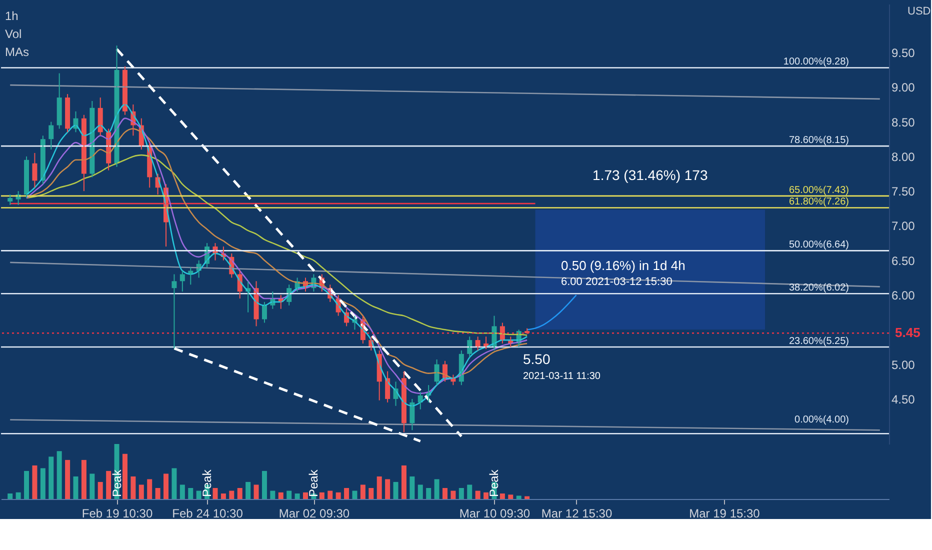  What do you see at coordinates (821, 420) in the screenshot?
I see `ref-line-label: 0.00%(4.00)` at bounding box center [821, 420].